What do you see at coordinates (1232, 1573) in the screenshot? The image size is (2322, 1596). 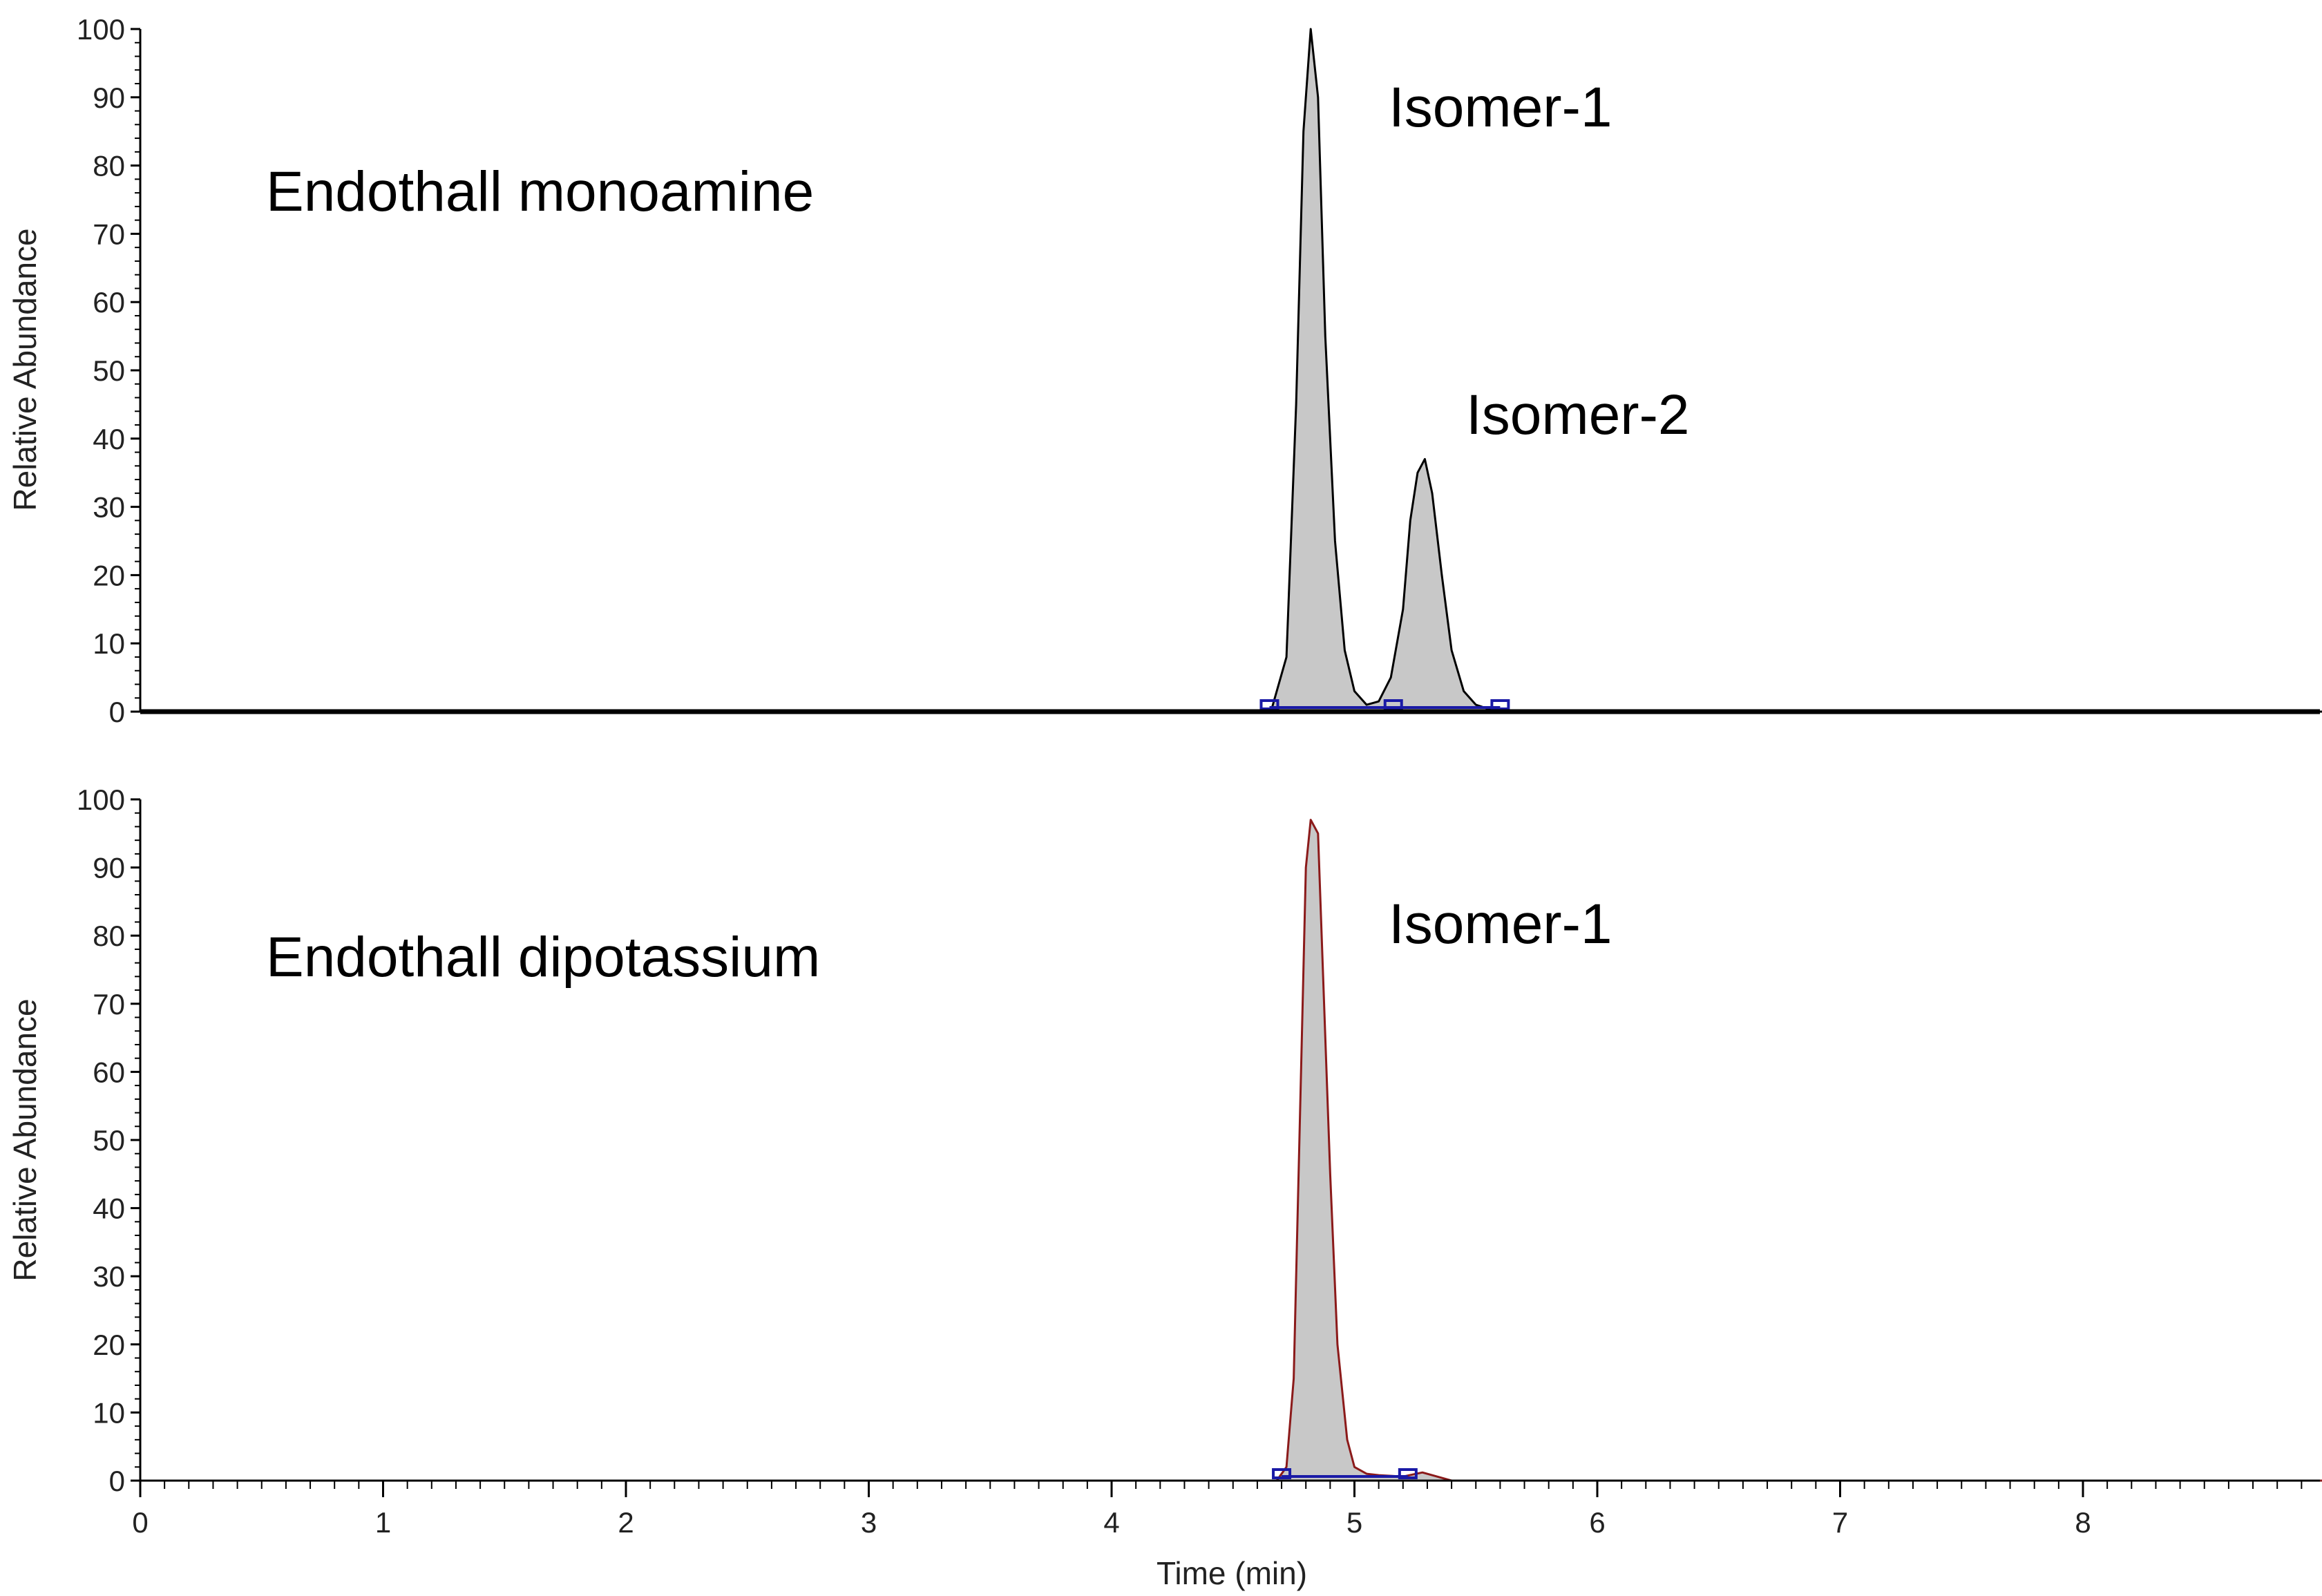 I see `x-axis-label: Time (min)` at bounding box center [1232, 1573].